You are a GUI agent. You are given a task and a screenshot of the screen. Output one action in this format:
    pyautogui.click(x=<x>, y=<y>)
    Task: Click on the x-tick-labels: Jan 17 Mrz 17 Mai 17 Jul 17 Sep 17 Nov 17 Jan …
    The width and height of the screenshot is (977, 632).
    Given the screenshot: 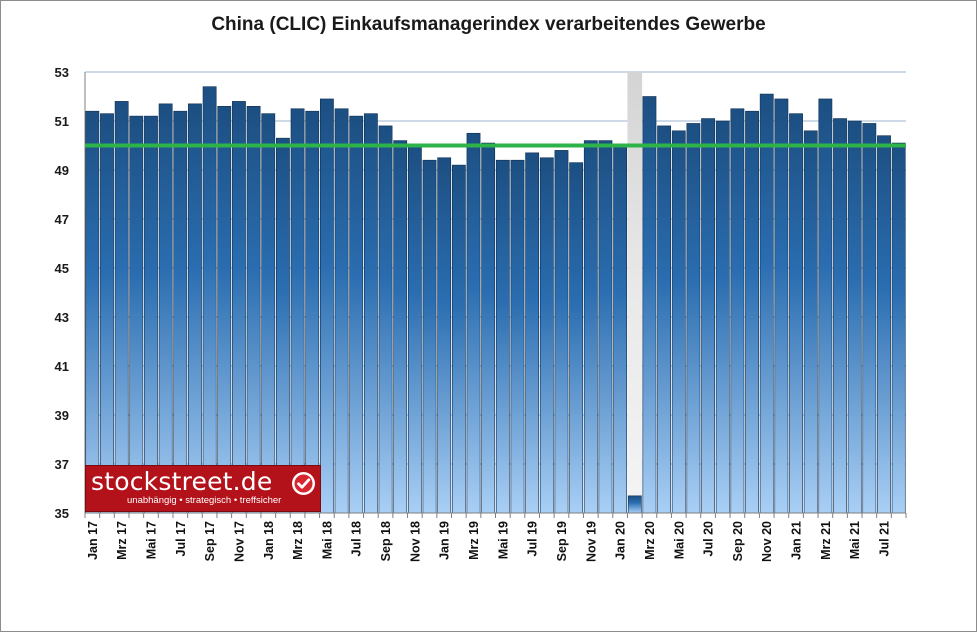 What is the action you would take?
    pyautogui.click(x=489, y=541)
    